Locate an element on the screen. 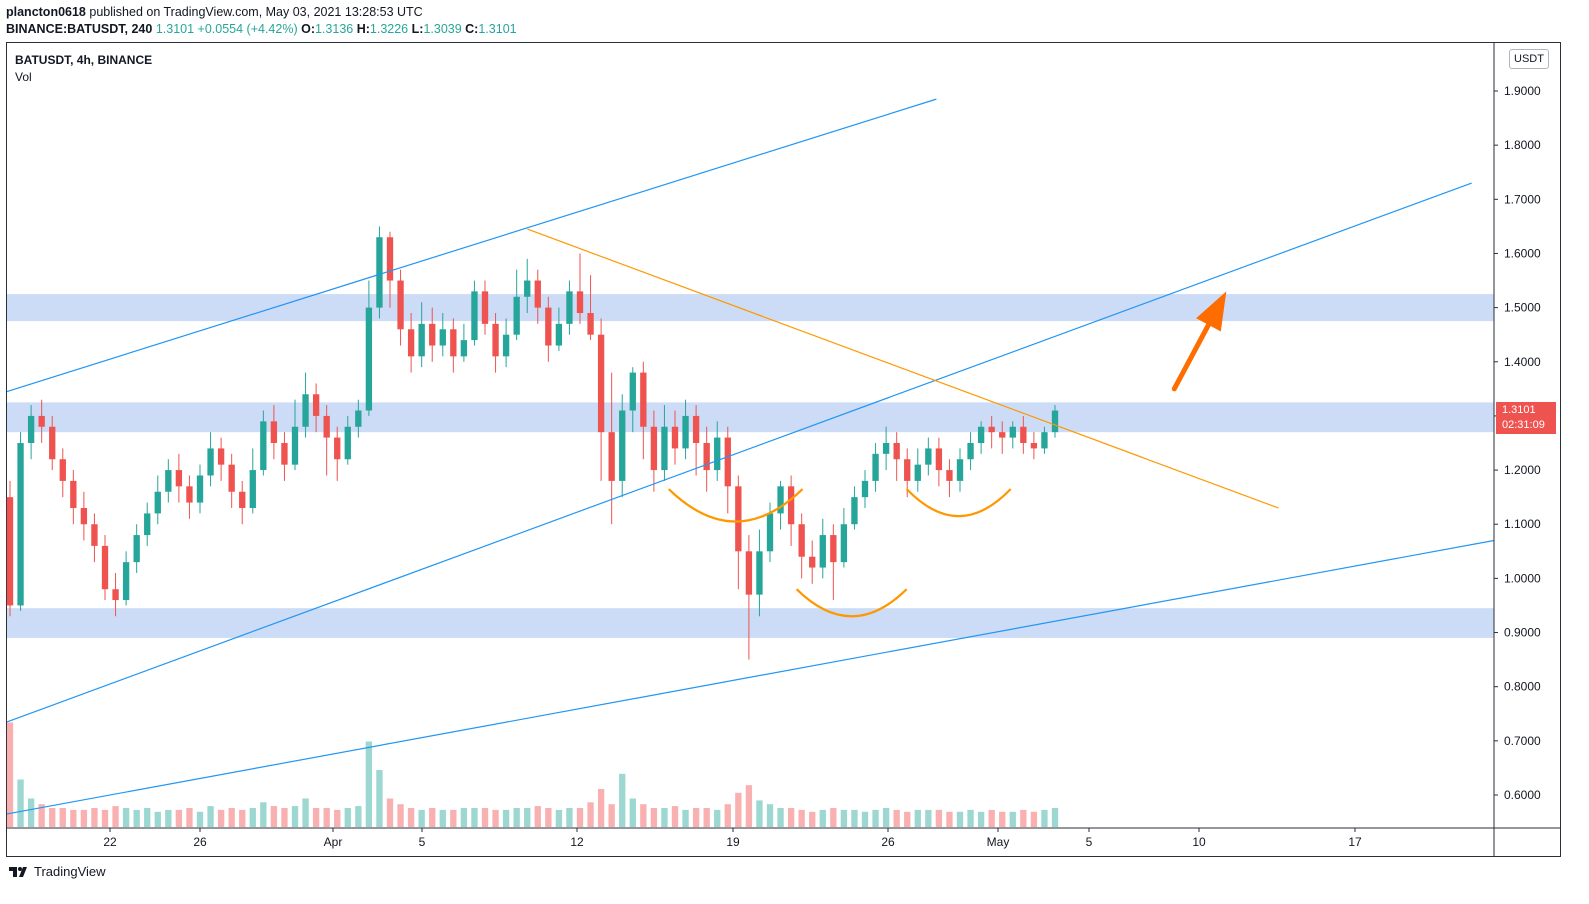 This screenshot has width=1589, height=904. pattern-arc is located at coordinates (851, 603).